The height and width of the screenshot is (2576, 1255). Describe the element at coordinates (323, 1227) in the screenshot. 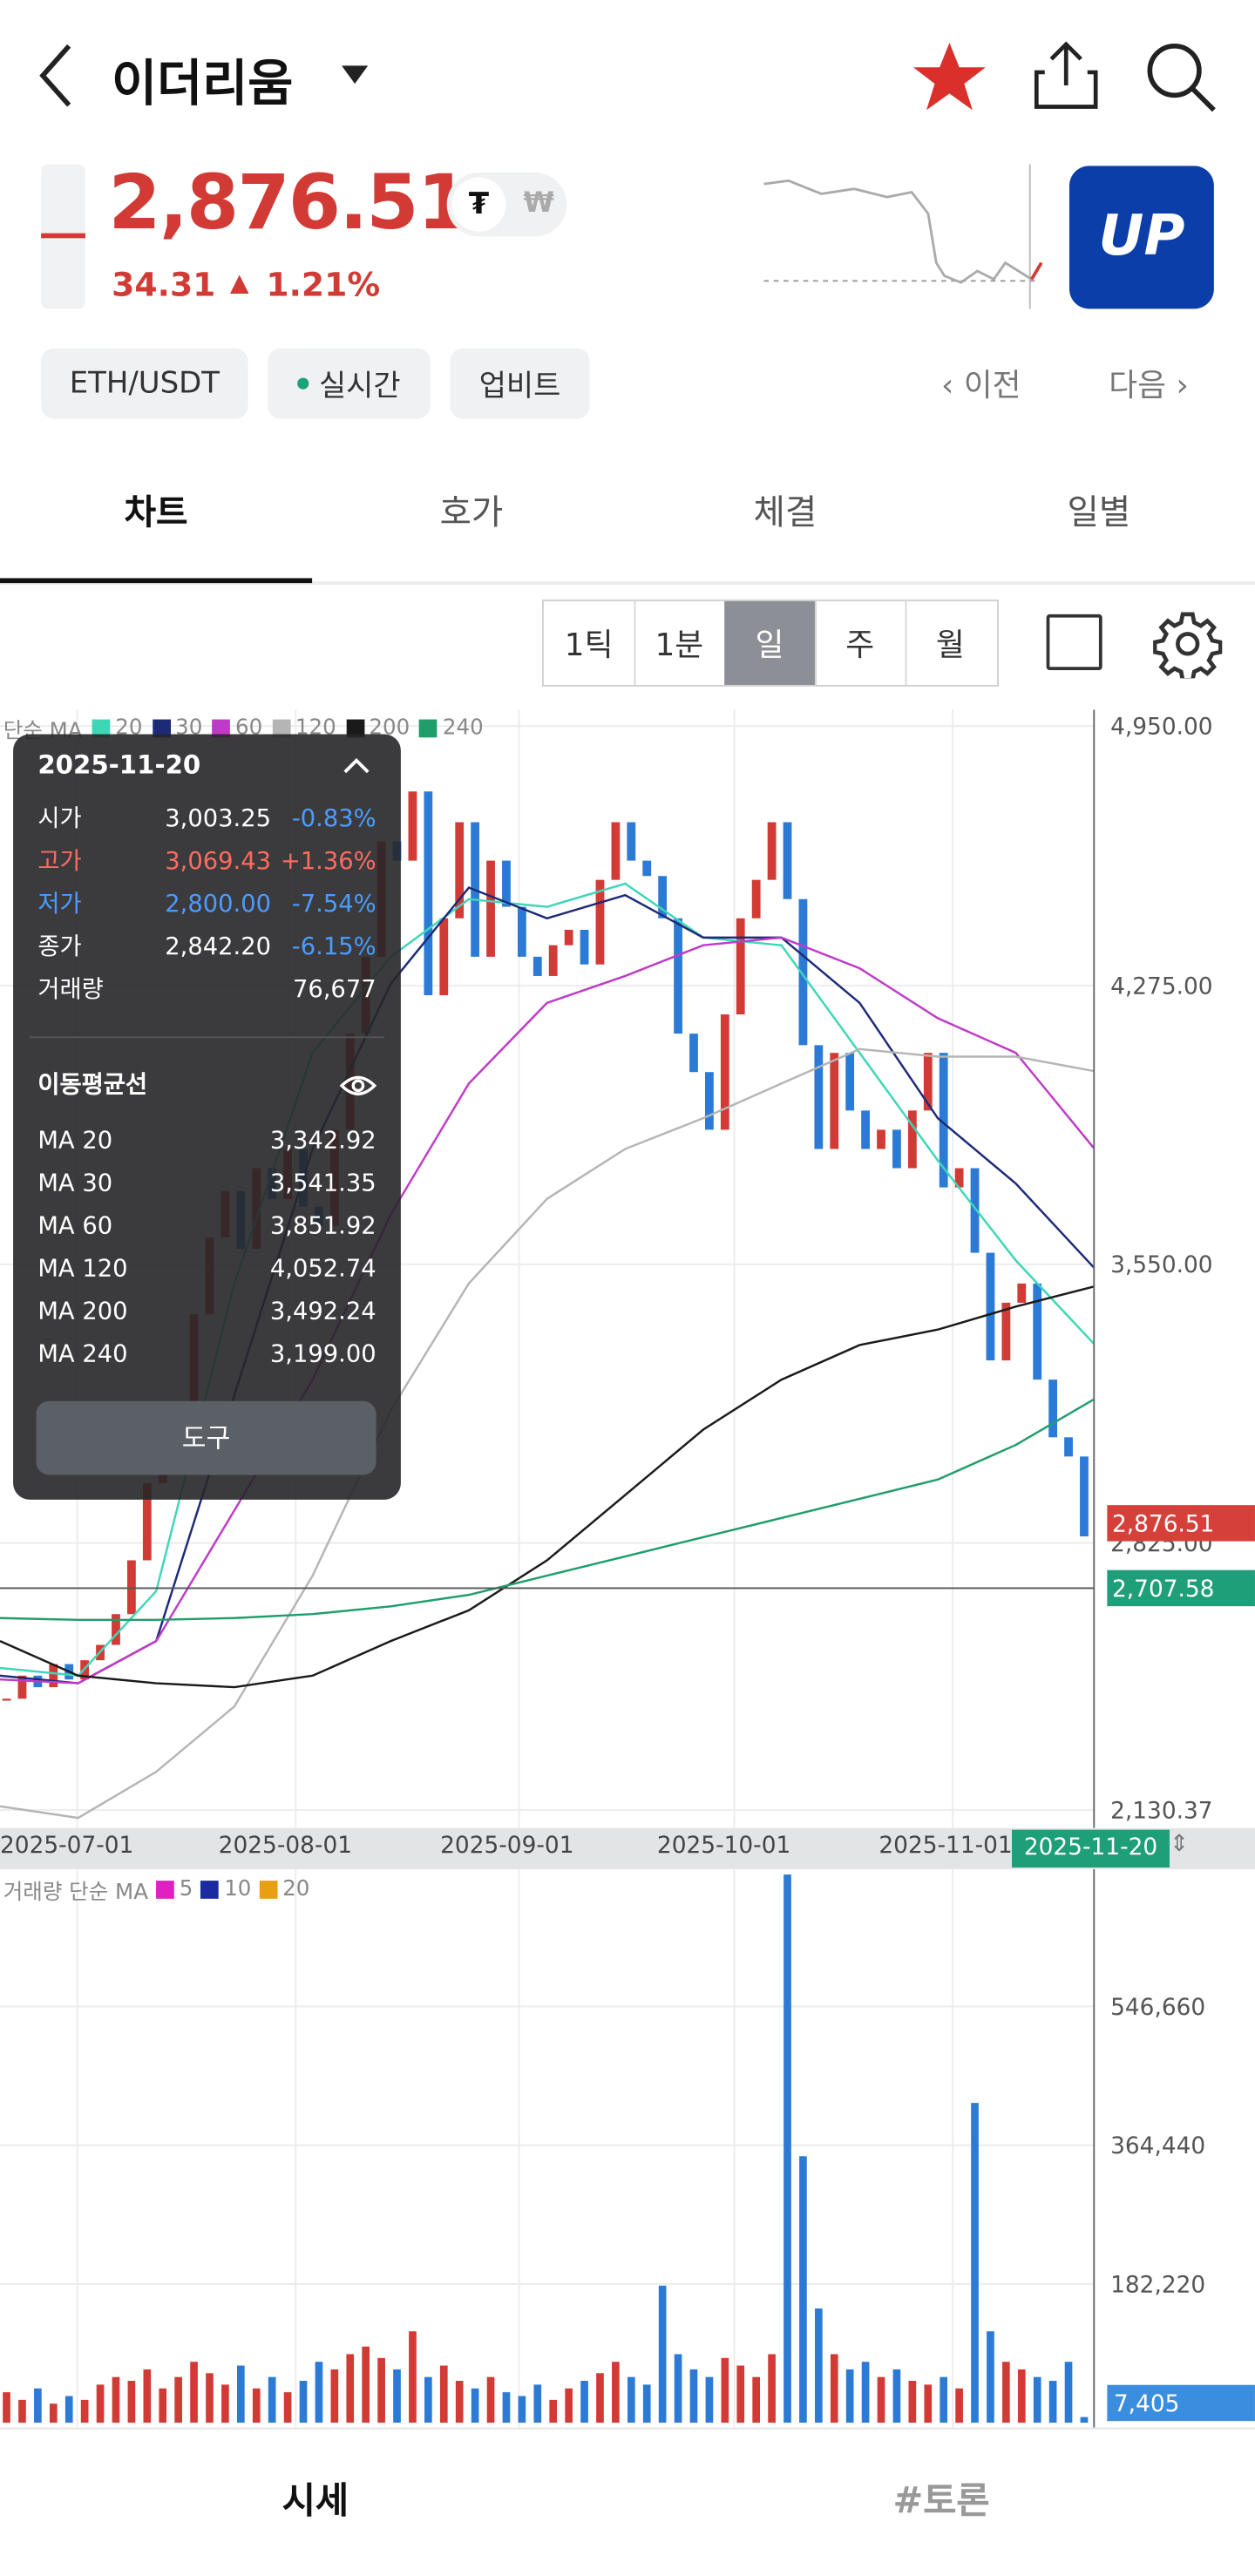

I see `ma-value: 3,851.92` at that location.